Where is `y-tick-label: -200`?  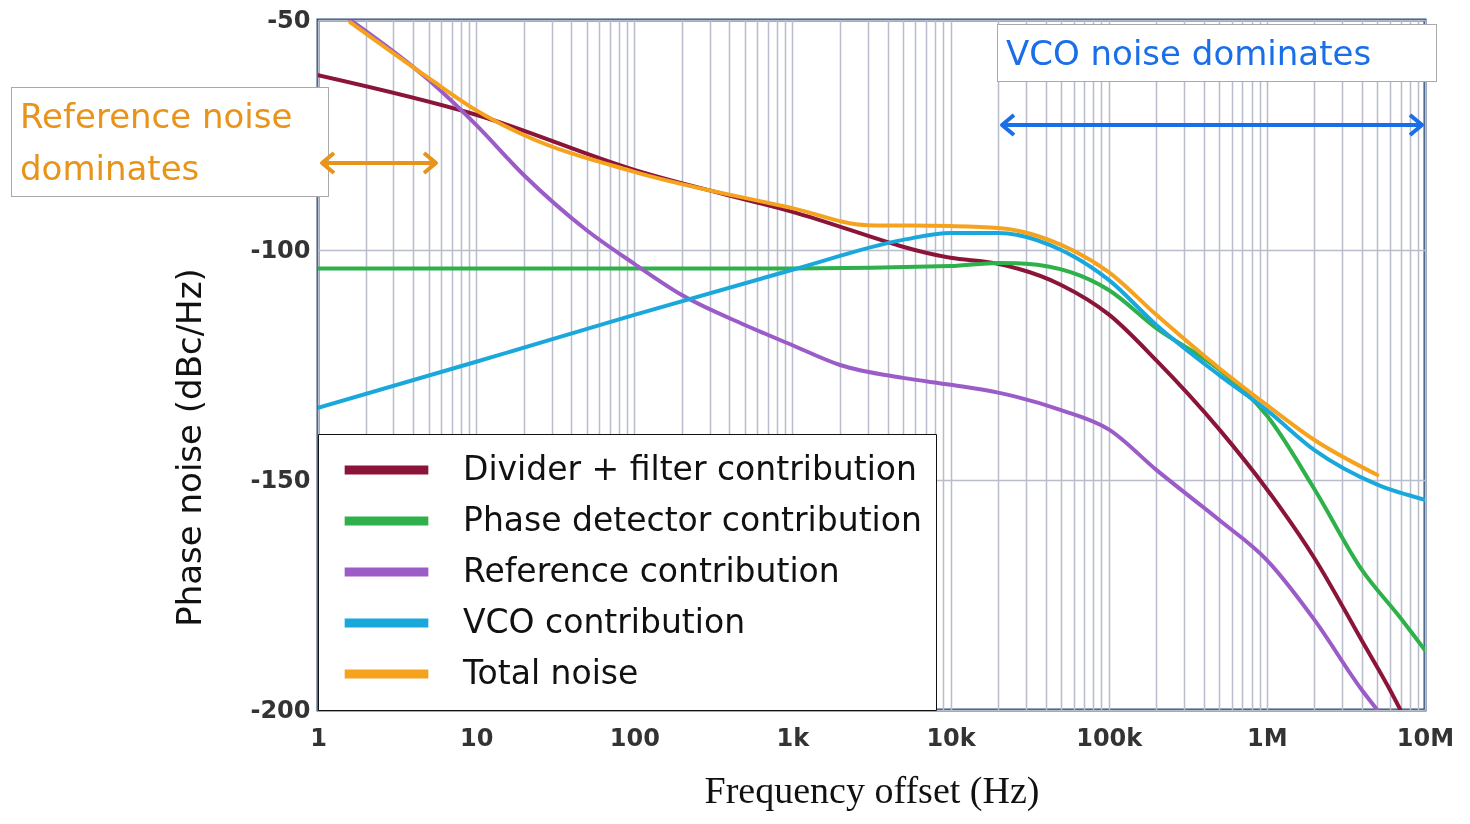
y-tick-label: -200 is located at coordinates (280, 709).